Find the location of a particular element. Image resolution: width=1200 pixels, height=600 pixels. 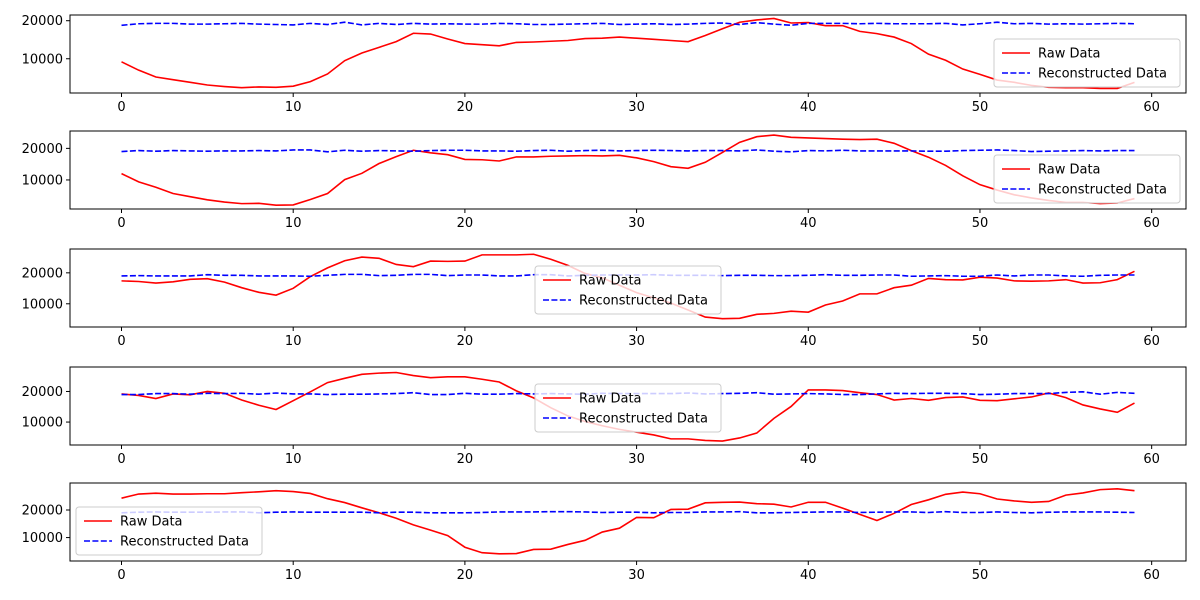

legend-3: Raw Data Reconstructed Data is located at coordinates (628, 290).